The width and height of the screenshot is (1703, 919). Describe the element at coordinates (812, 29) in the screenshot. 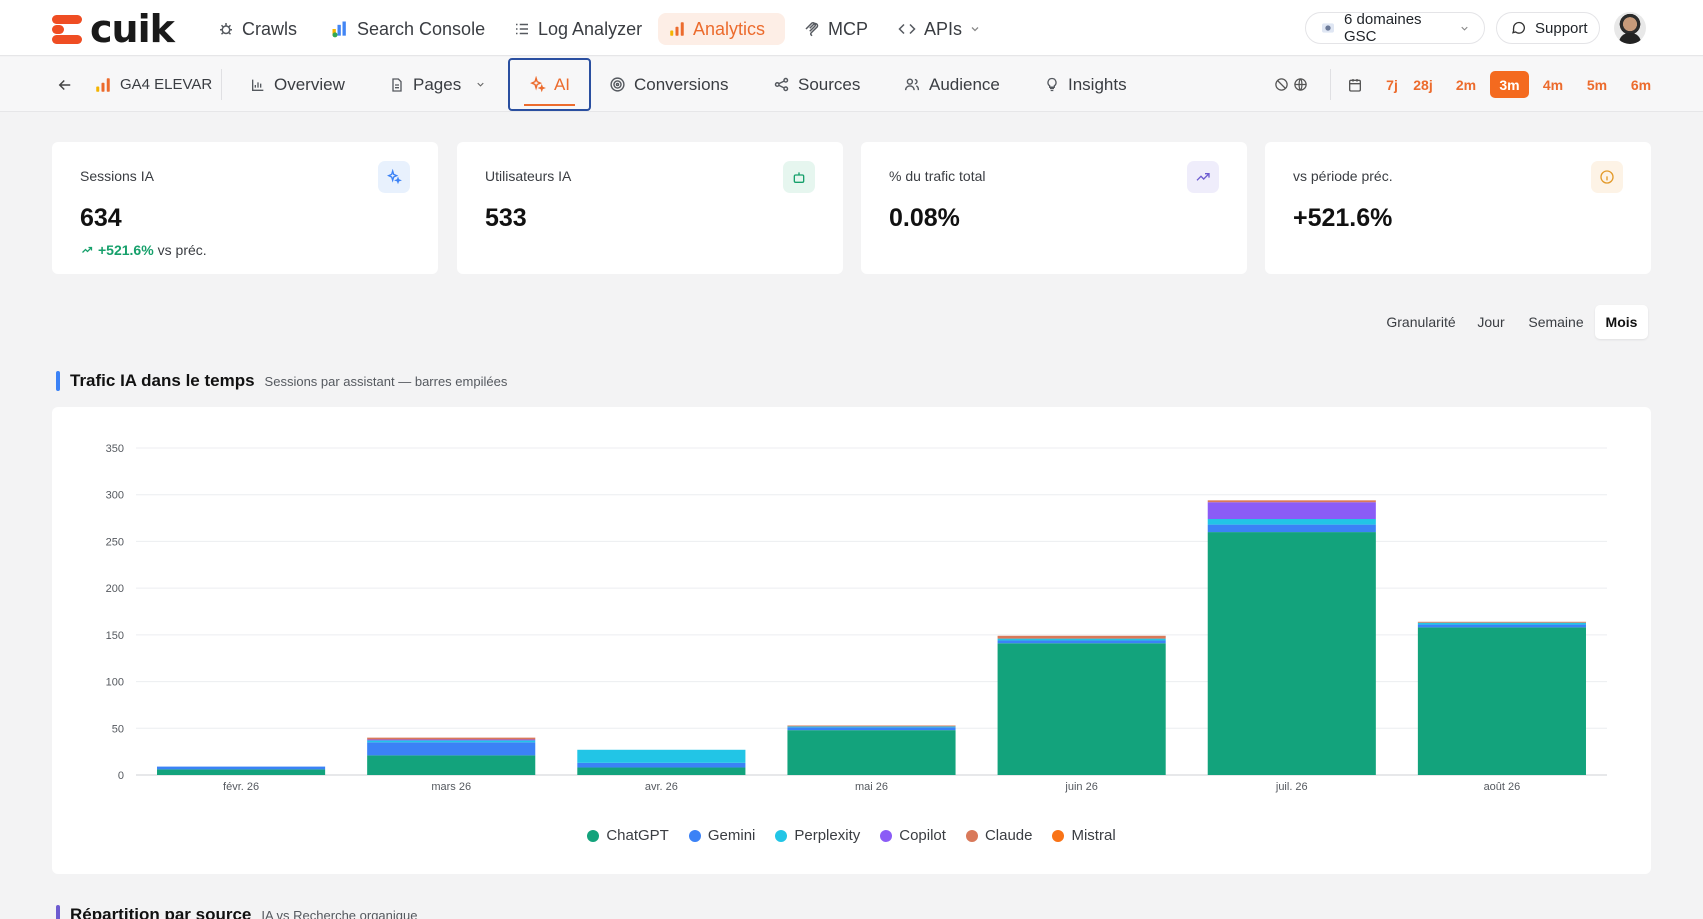

I see `mcp-icon` at that location.